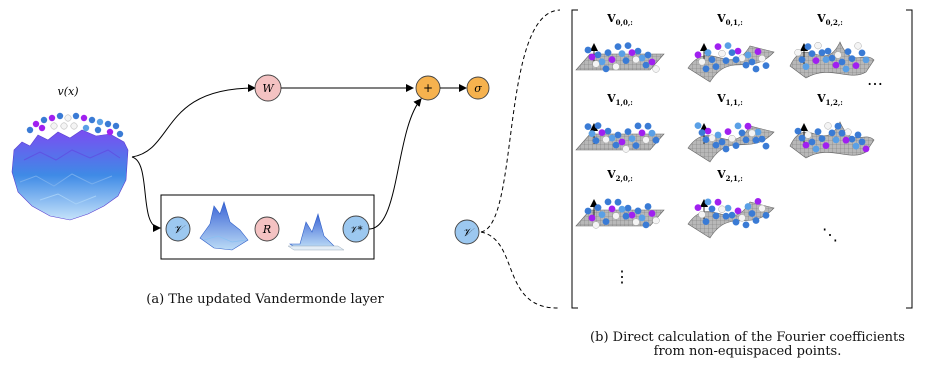 This screenshot has width=940, height=365. I want to click on cell-label-5: V1,2,:, so click(829, 99).